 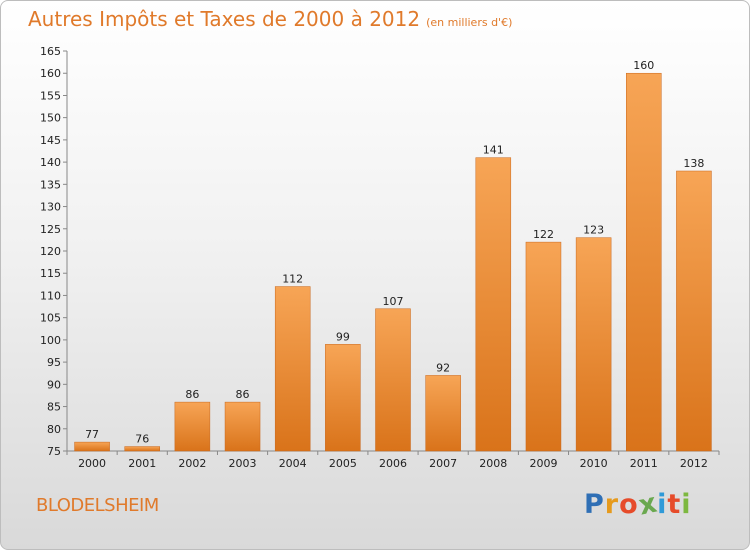 I want to click on bar-2008, so click(x=493, y=304).